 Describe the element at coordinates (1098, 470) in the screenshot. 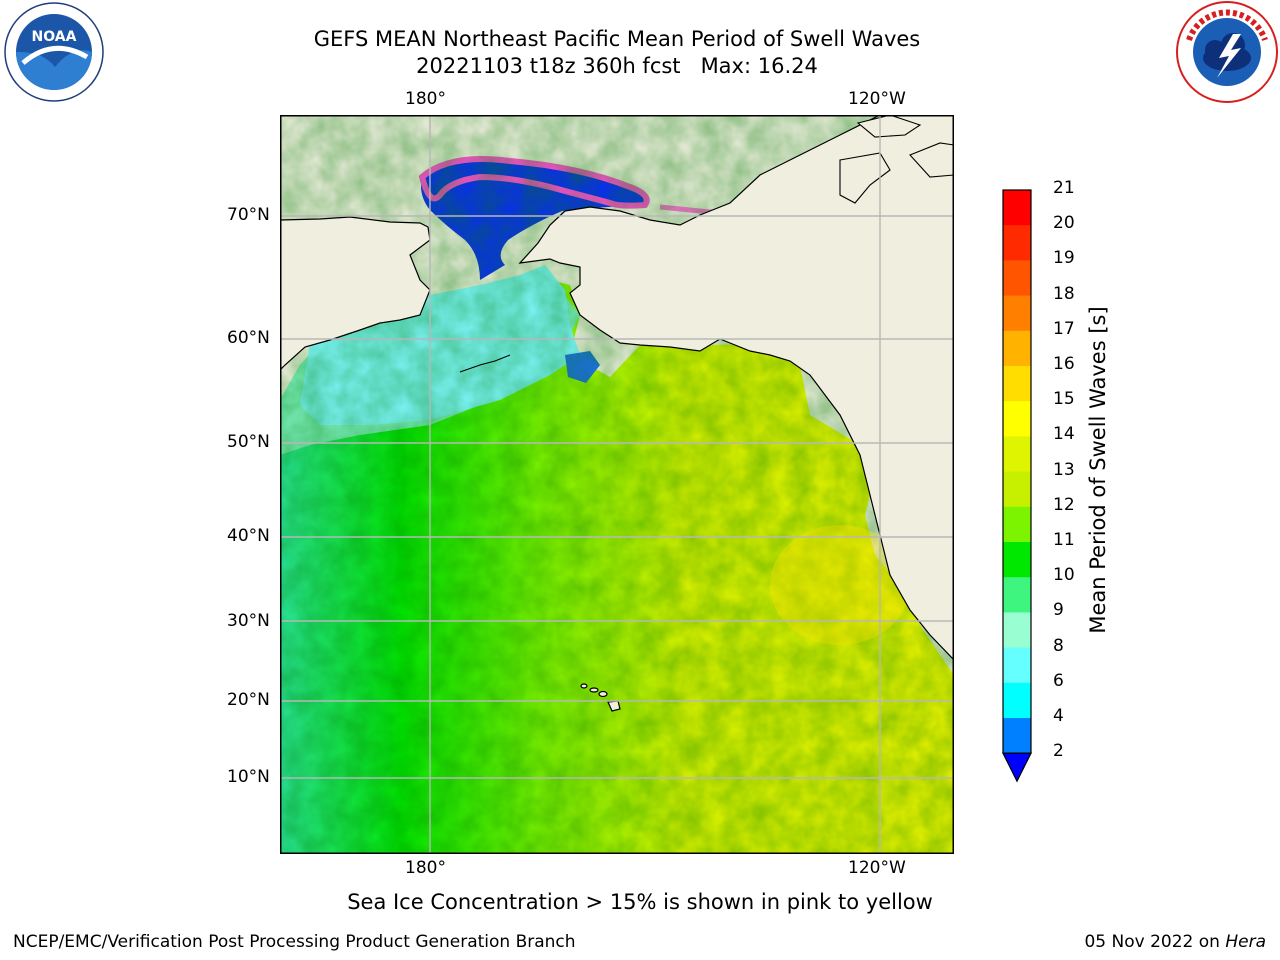

I see `colorbar-label: Mean Period of Swell Waves [s]` at that location.